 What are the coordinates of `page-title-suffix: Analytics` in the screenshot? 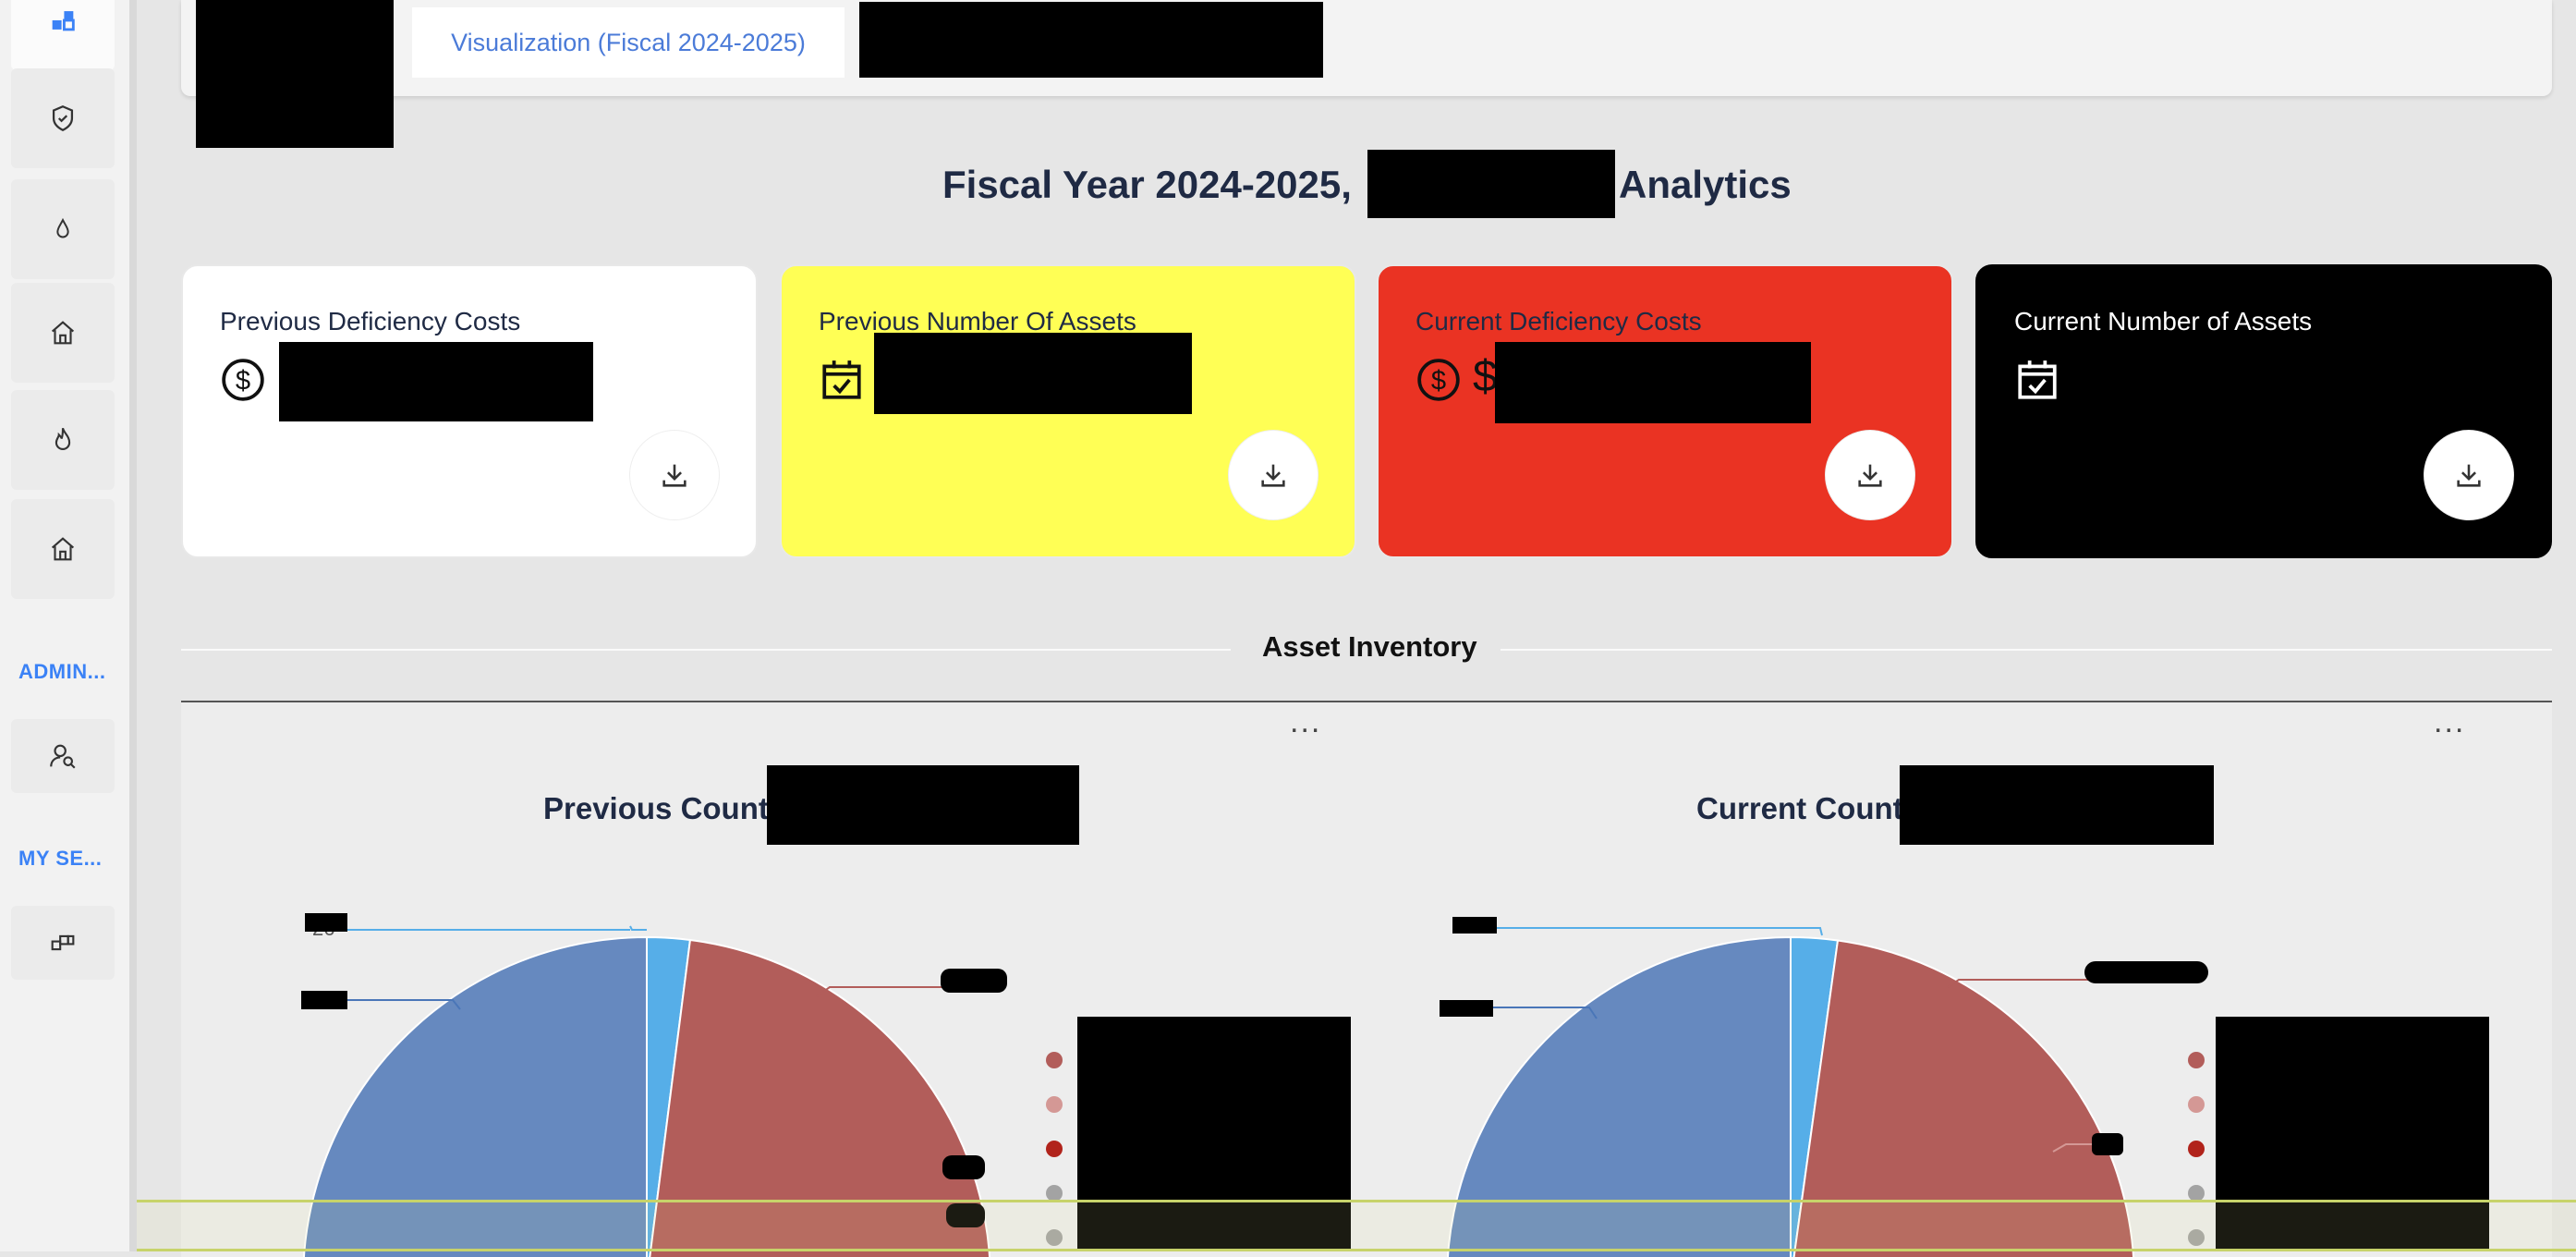 It's located at (1705, 185).